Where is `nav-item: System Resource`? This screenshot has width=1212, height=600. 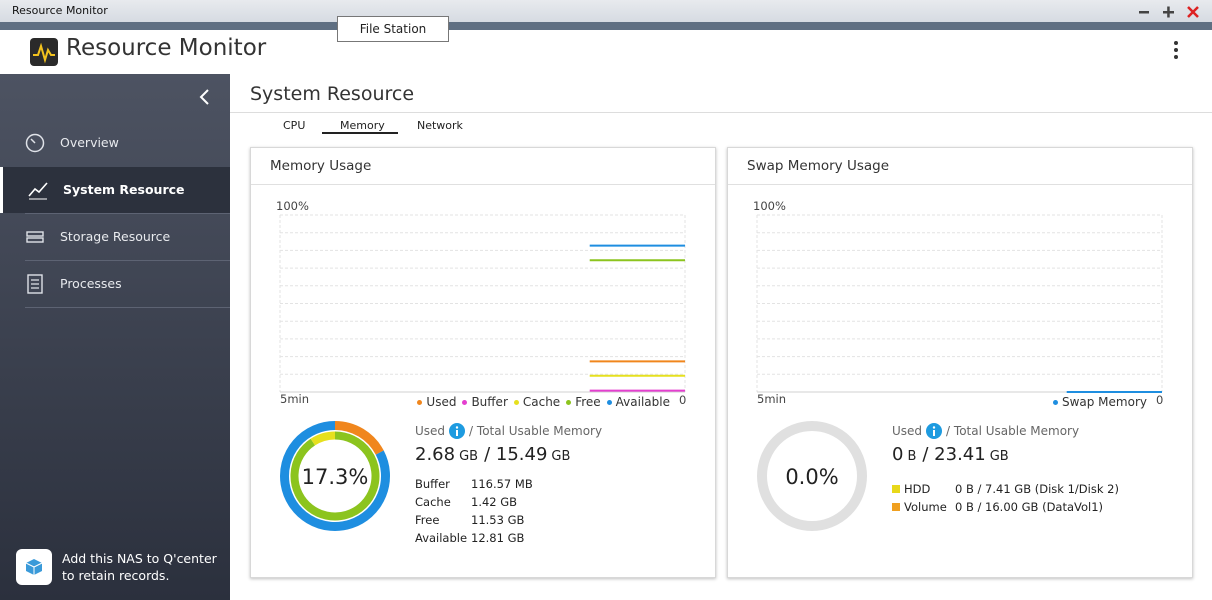 nav-item: System Resource is located at coordinates (115, 190).